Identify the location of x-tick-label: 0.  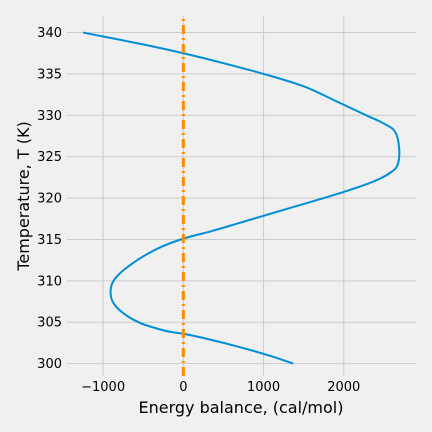
(183, 387).